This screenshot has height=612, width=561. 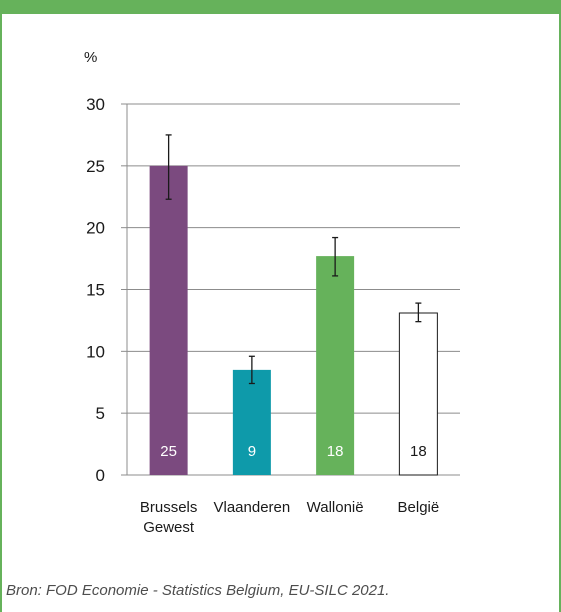 What do you see at coordinates (335, 507) in the screenshot?
I see `category-label: Wallonië` at bounding box center [335, 507].